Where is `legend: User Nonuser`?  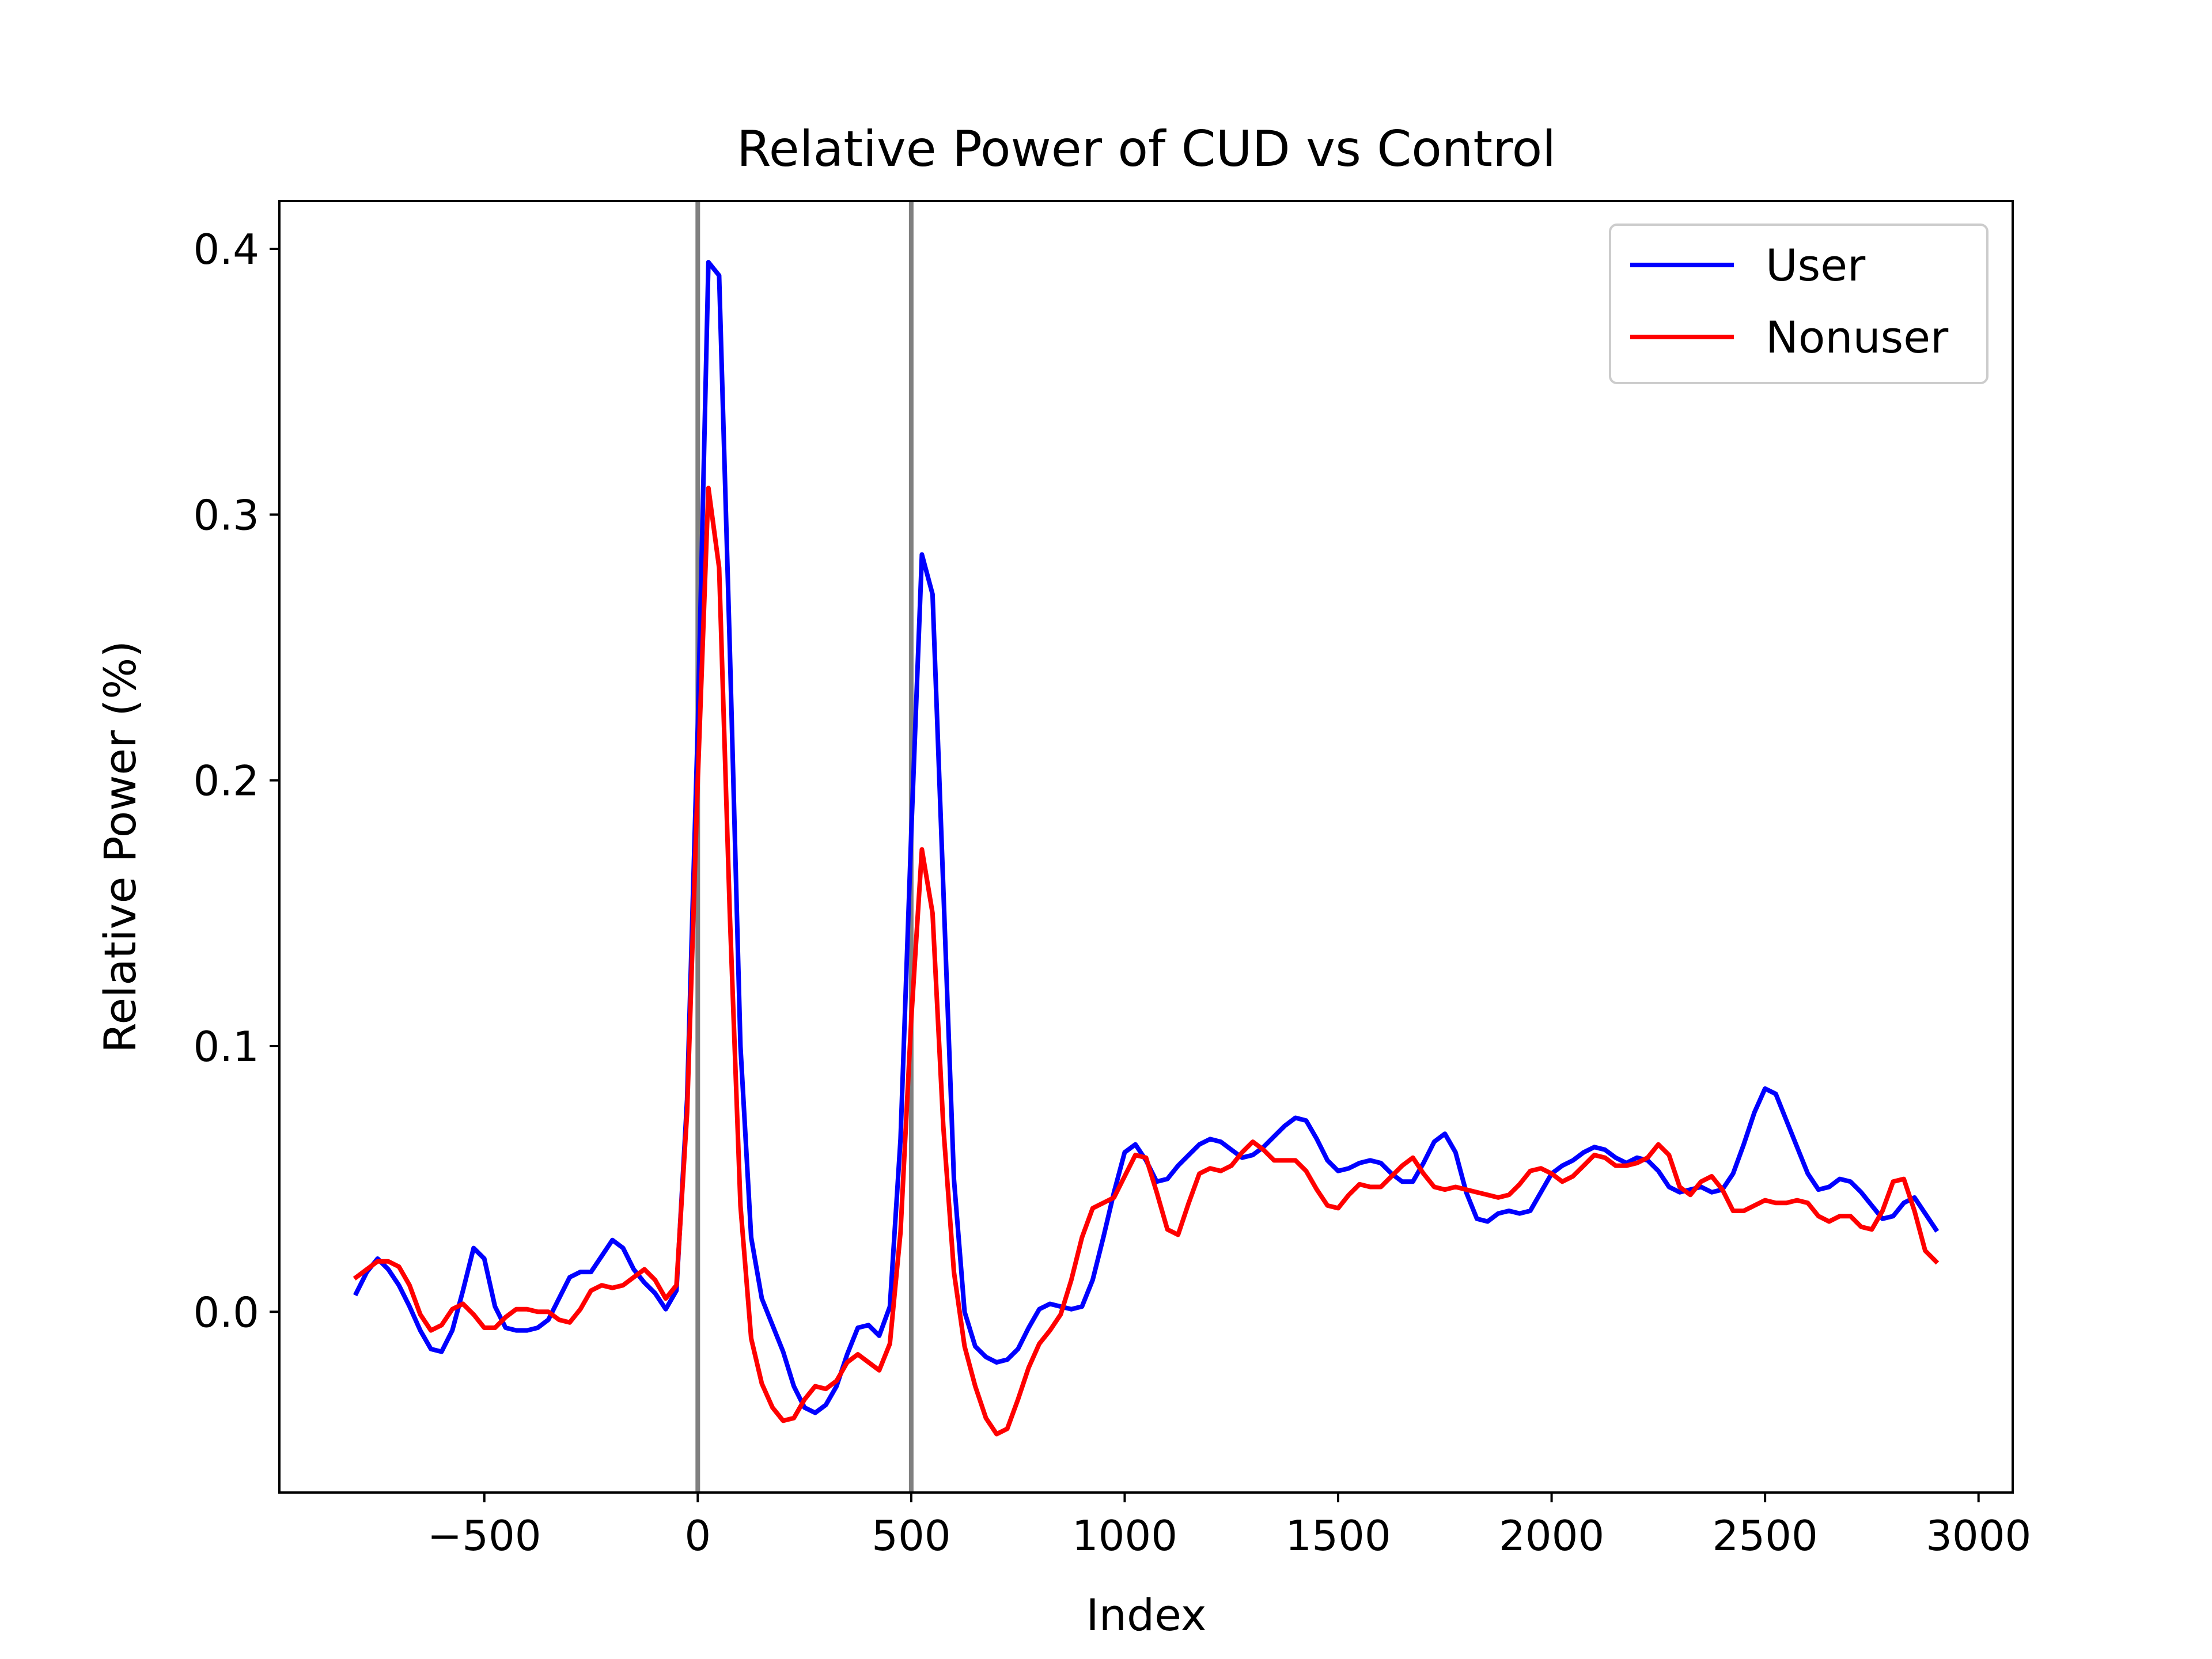 legend: User Nonuser is located at coordinates (1798, 304).